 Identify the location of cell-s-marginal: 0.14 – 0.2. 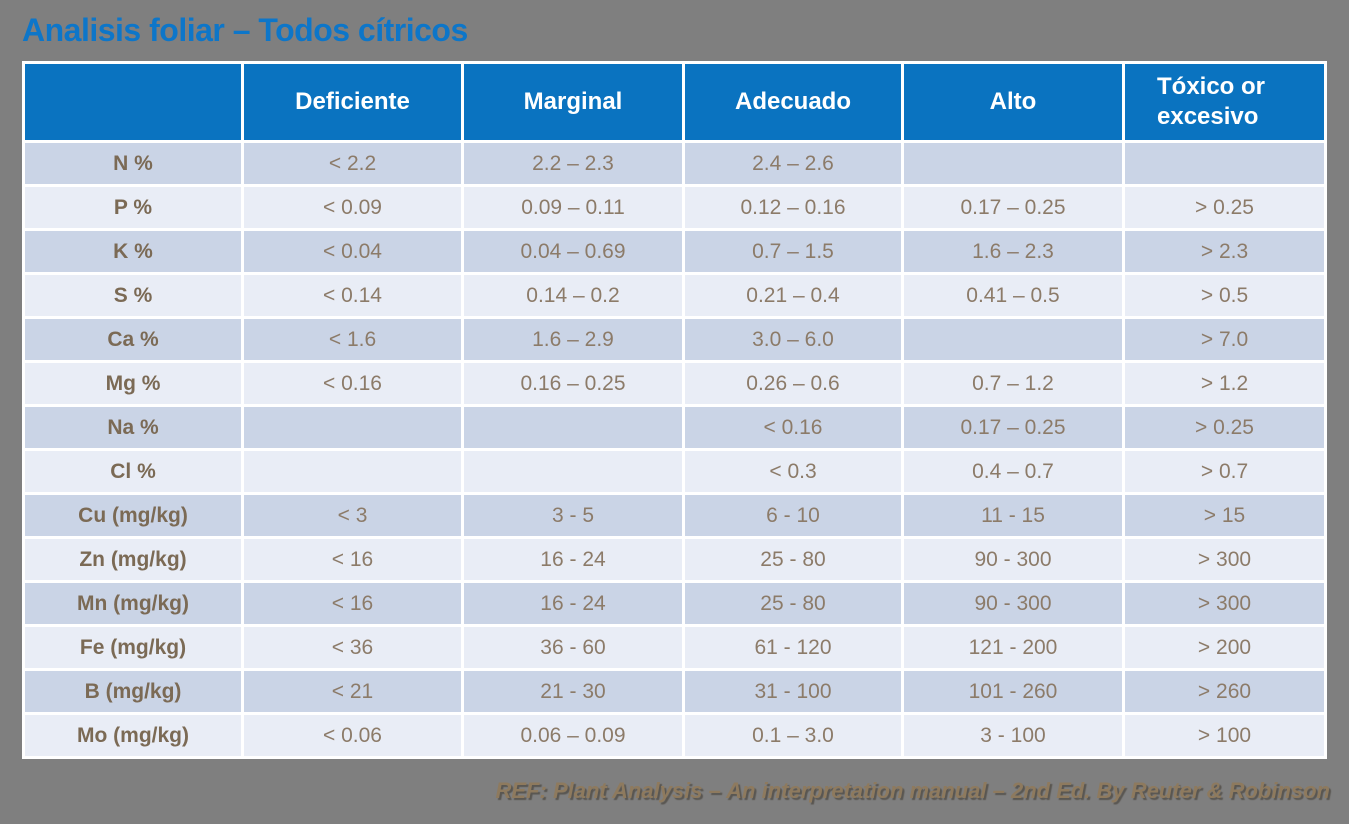
(573, 295).